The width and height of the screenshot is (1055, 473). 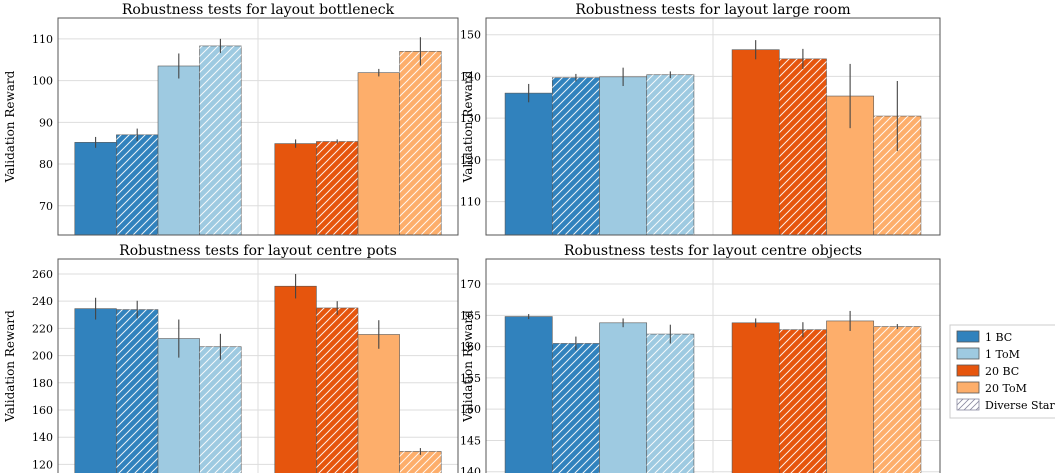 What do you see at coordinates (998, 337) in the screenshot?
I see `legend-label: 1 BC` at bounding box center [998, 337].